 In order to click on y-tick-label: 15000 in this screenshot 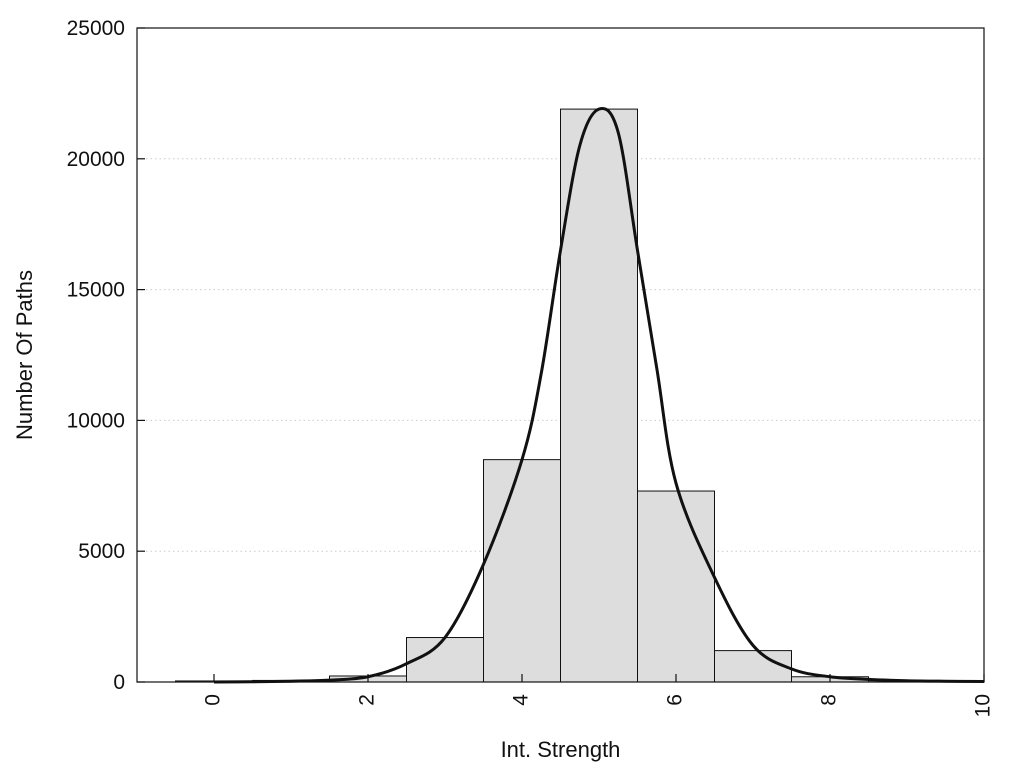, I will do `click(96, 290)`.